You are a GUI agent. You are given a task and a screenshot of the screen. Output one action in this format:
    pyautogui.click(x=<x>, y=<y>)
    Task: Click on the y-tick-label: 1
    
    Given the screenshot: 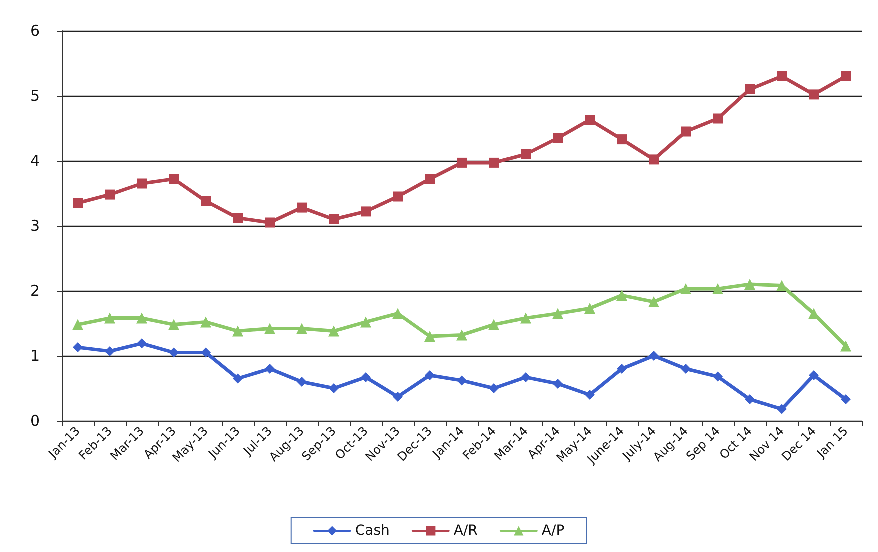 What is the action you would take?
    pyautogui.click(x=35, y=356)
    